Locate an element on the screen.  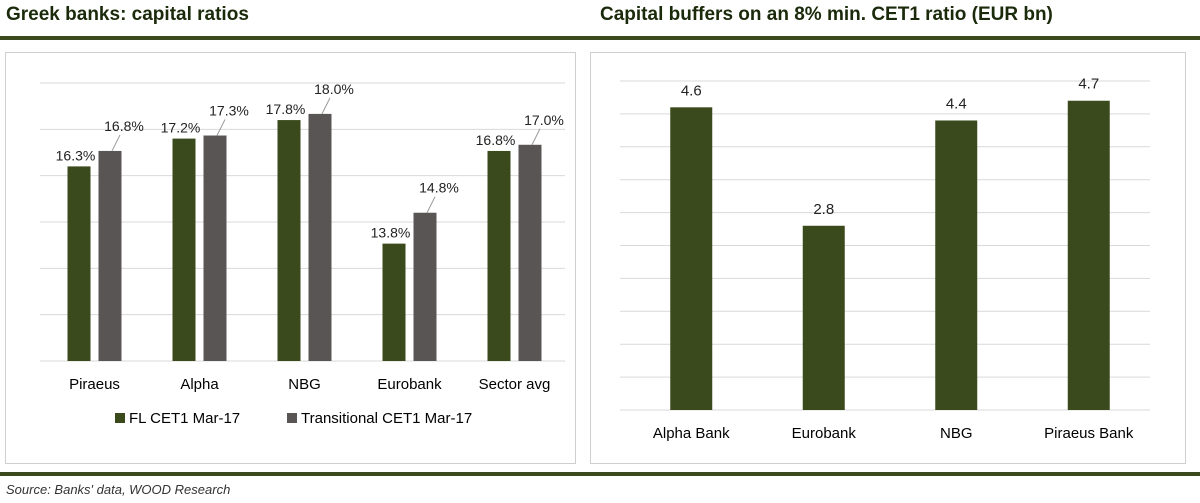
left-data-label: 18.0% is located at coordinates (334, 89).